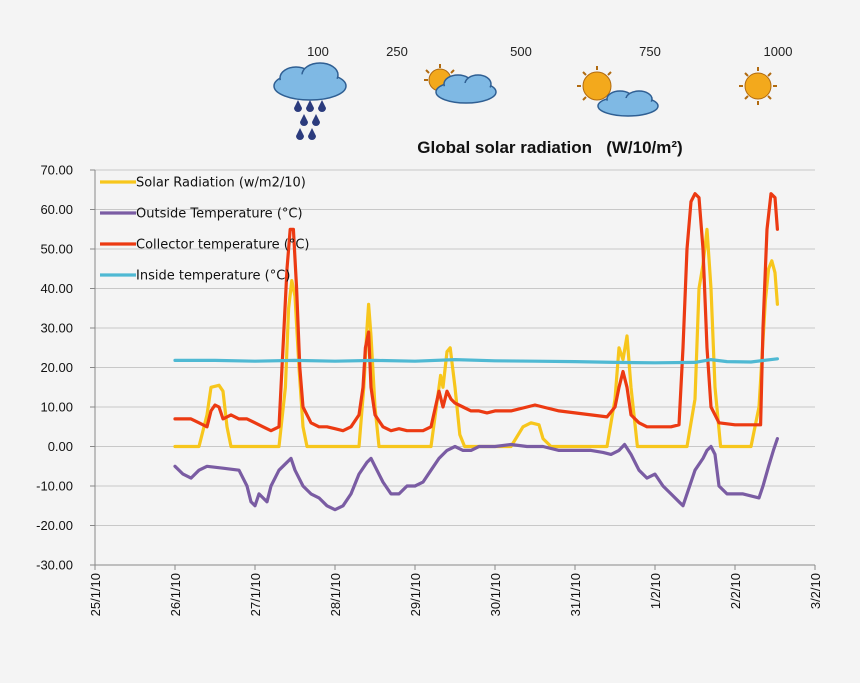  What do you see at coordinates (318, 51) in the screenshot?
I see `radiation-level-100: 100` at bounding box center [318, 51].